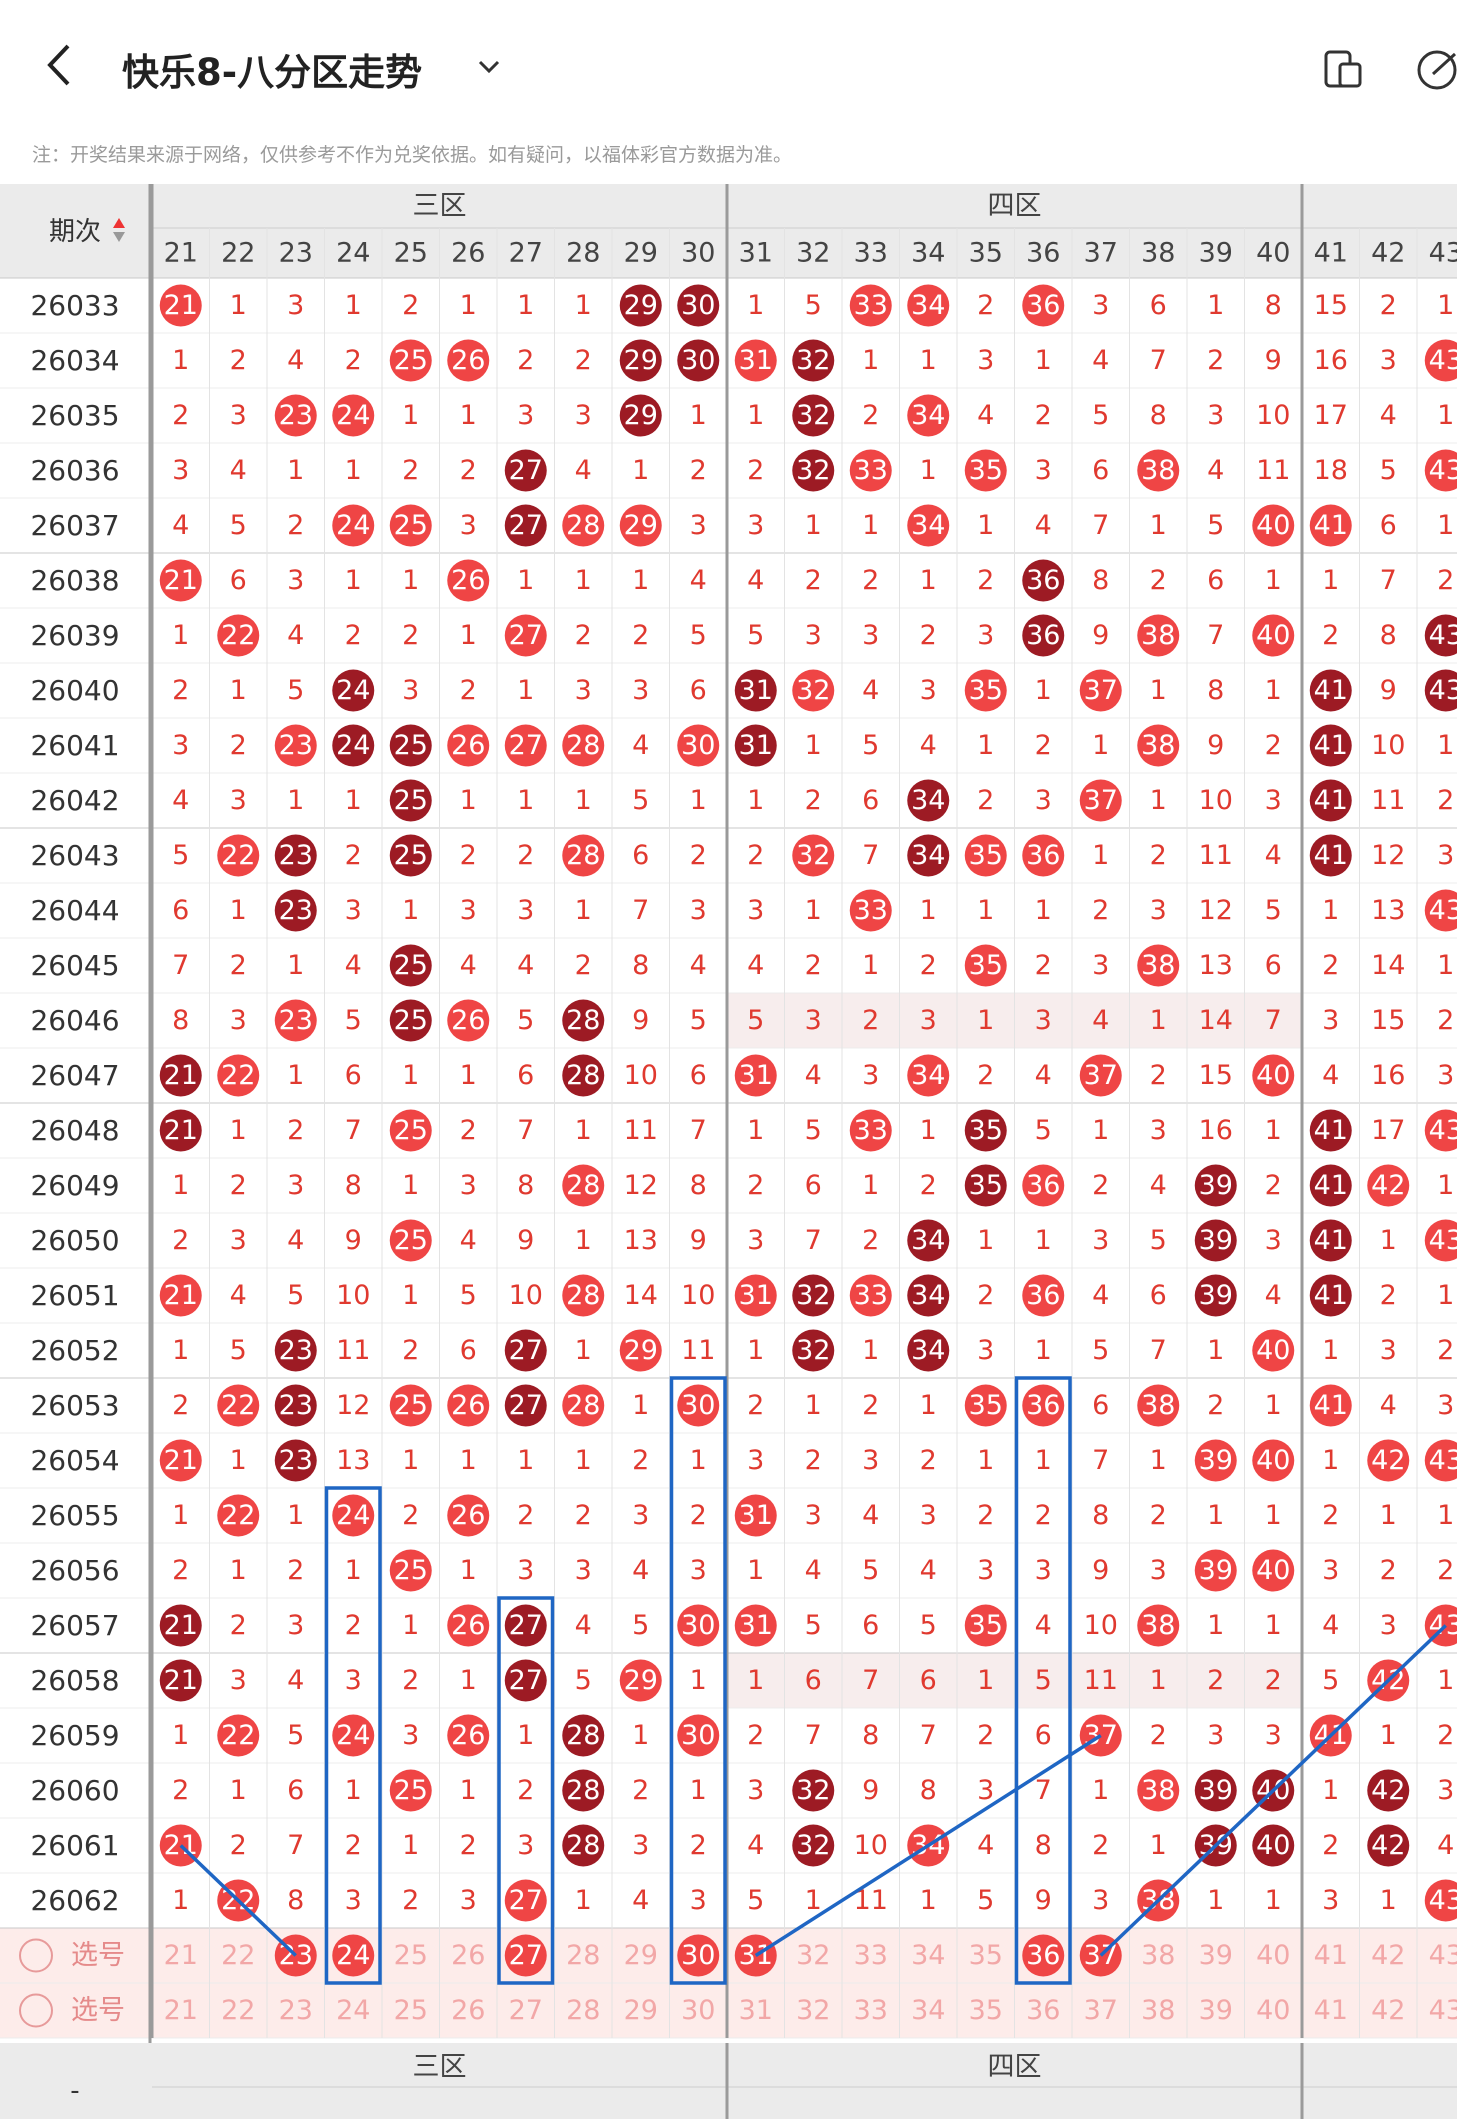  What do you see at coordinates (296, 2010) in the screenshot?
I see `selectable-number: 23` at bounding box center [296, 2010].